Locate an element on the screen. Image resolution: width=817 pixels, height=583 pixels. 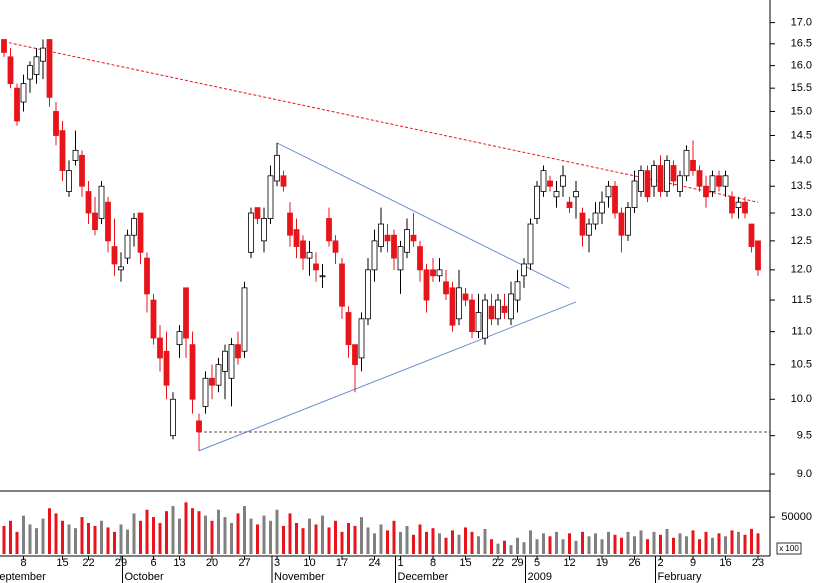
x-tick-label: 27 is located at coordinates (244, 563).